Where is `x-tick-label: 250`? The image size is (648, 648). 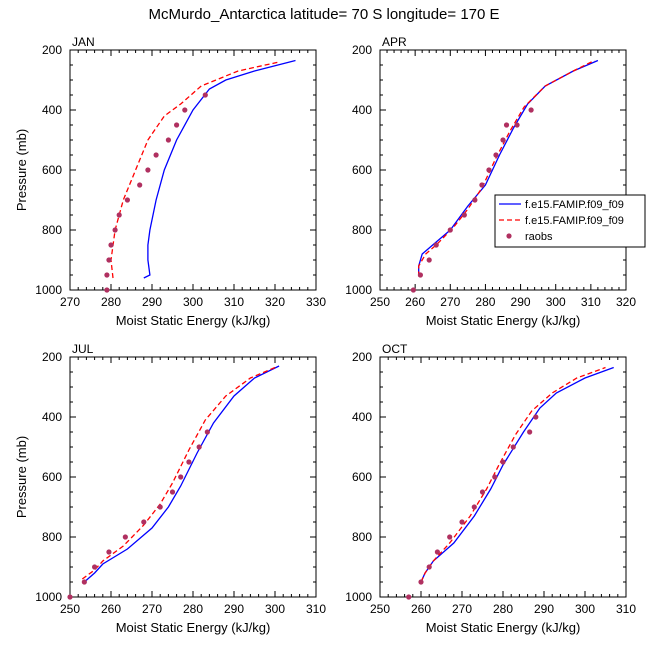 x-tick-label: 250 is located at coordinates (380, 302).